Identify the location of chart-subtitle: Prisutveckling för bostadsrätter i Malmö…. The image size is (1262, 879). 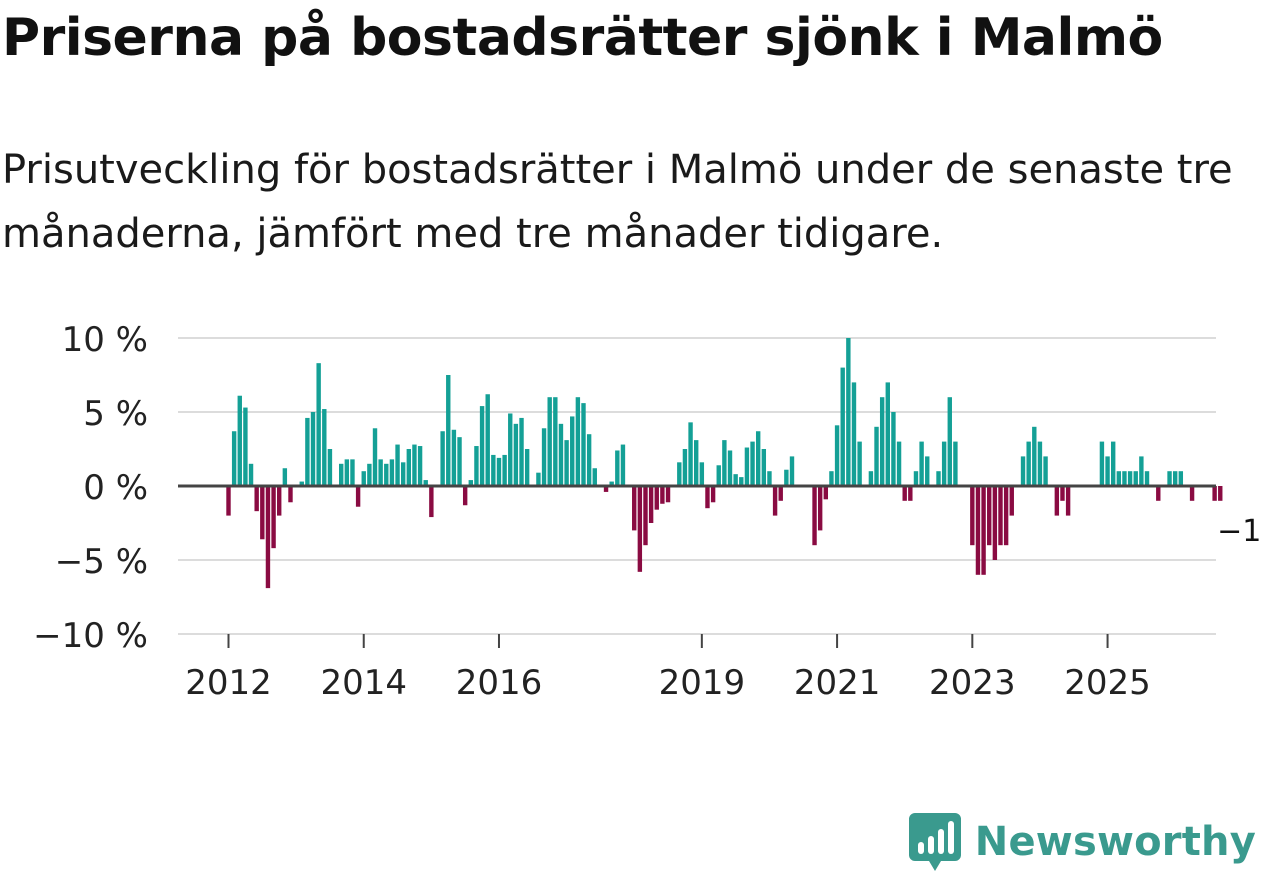
(617, 202).